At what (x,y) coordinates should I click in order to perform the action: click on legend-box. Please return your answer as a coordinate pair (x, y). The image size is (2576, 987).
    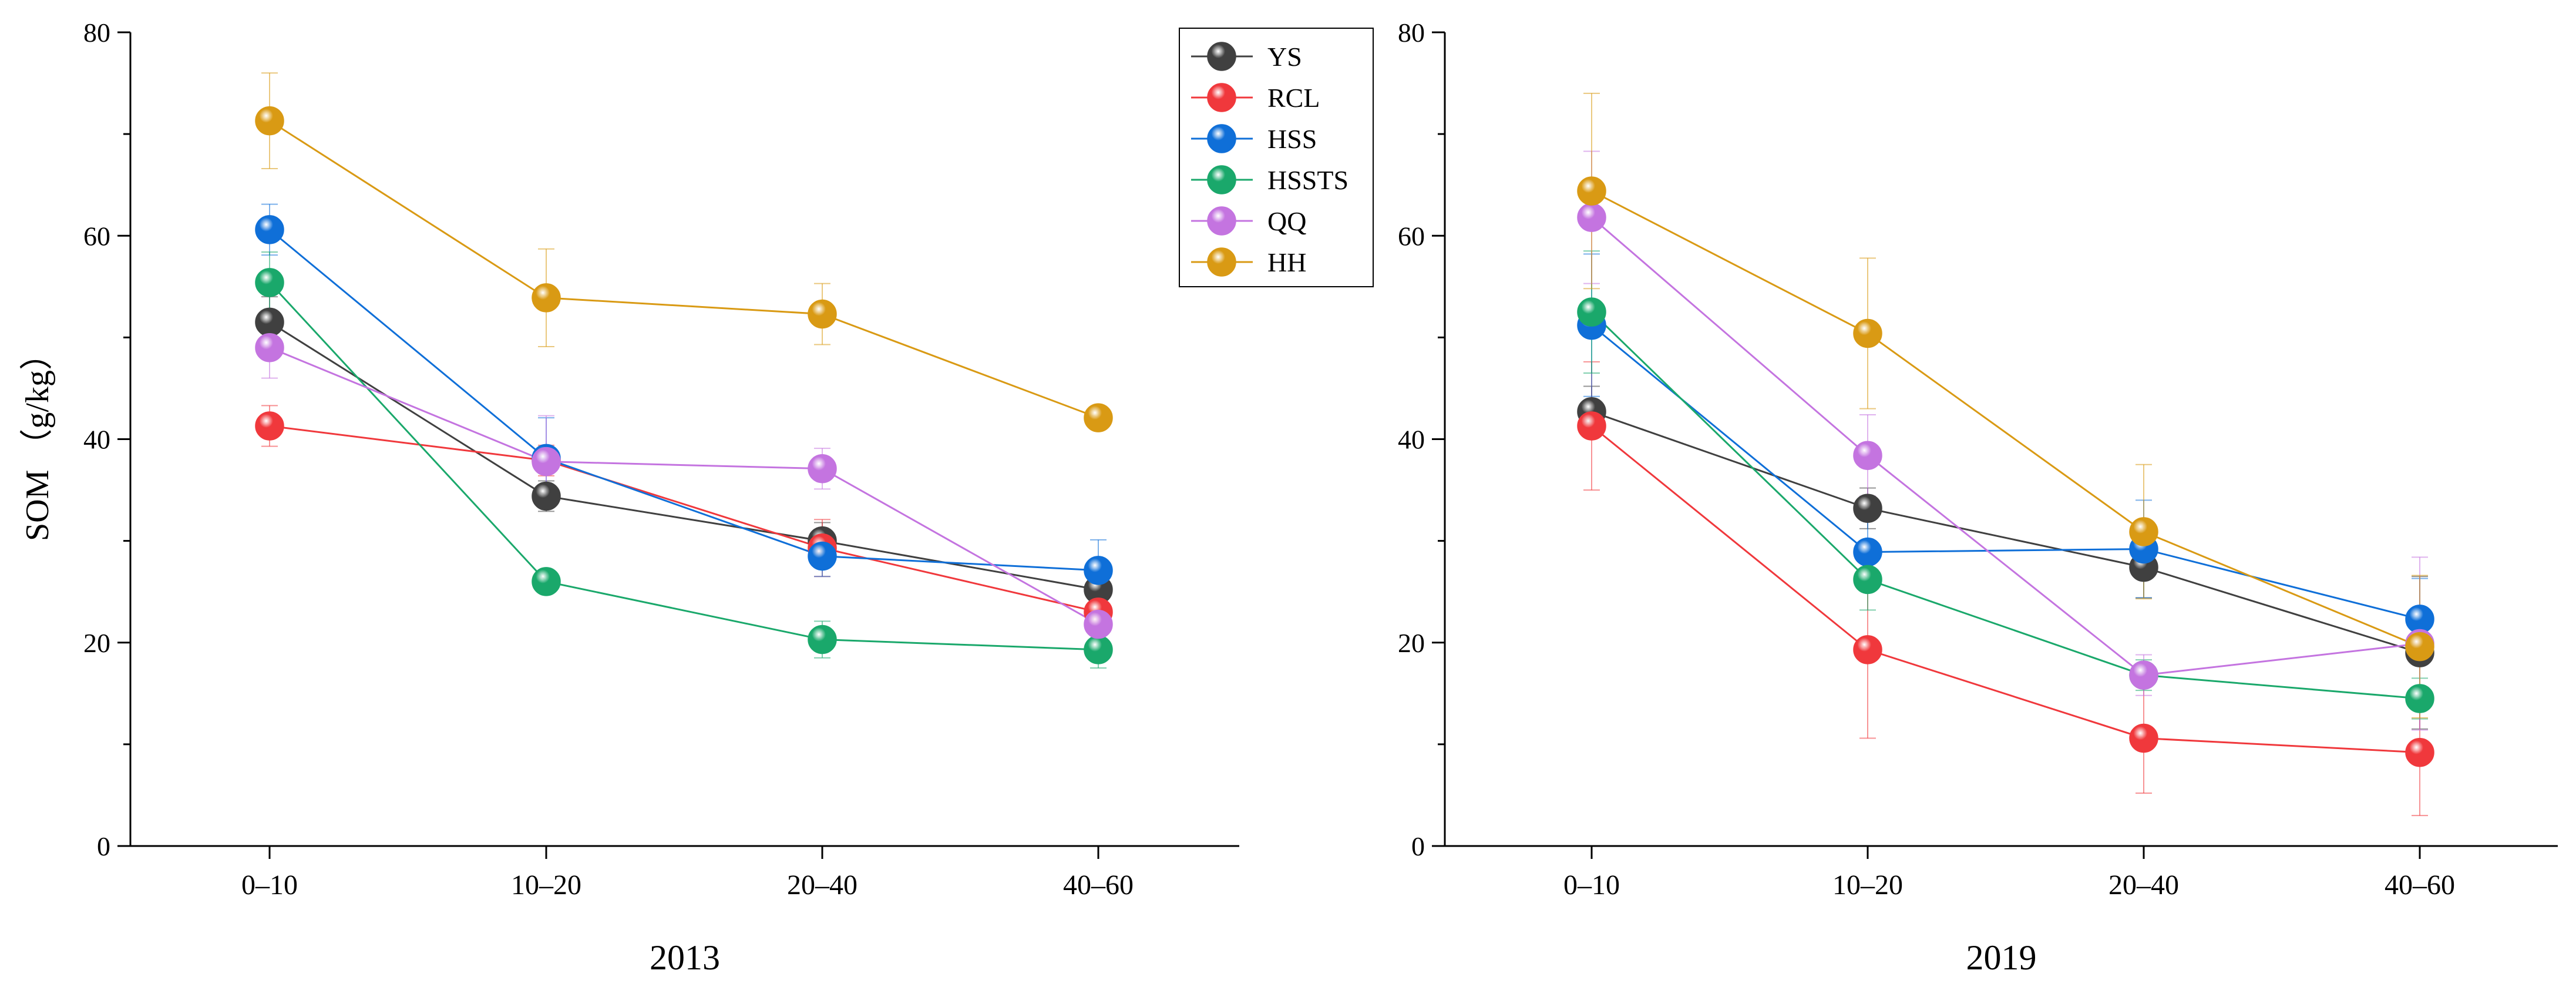
    Looking at the image, I should click on (1277, 157).